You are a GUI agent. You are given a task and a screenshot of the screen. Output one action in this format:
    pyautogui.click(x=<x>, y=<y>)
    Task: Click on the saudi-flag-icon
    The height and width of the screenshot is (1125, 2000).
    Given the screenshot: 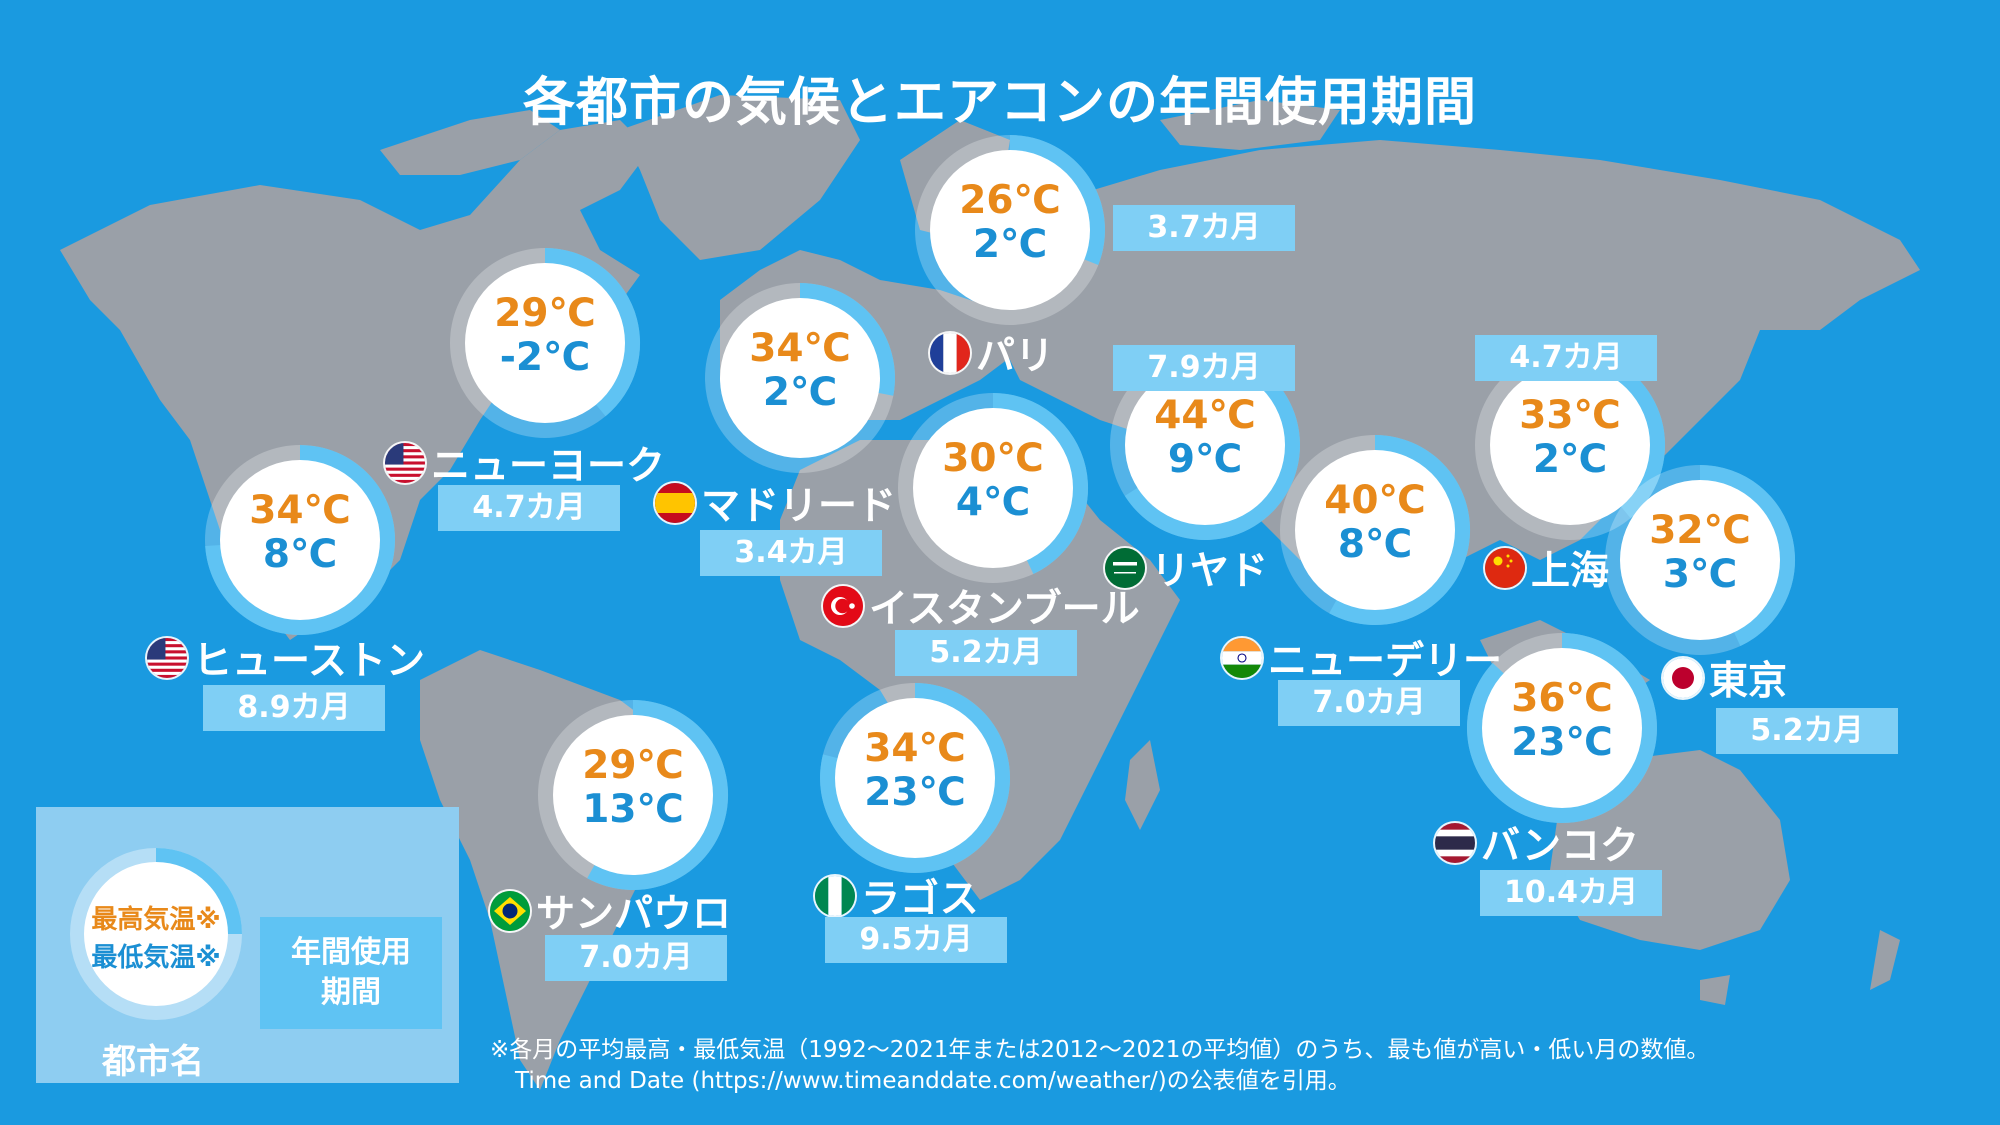 What is the action you would take?
    pyautogui.click(x=1125, y=568)
    